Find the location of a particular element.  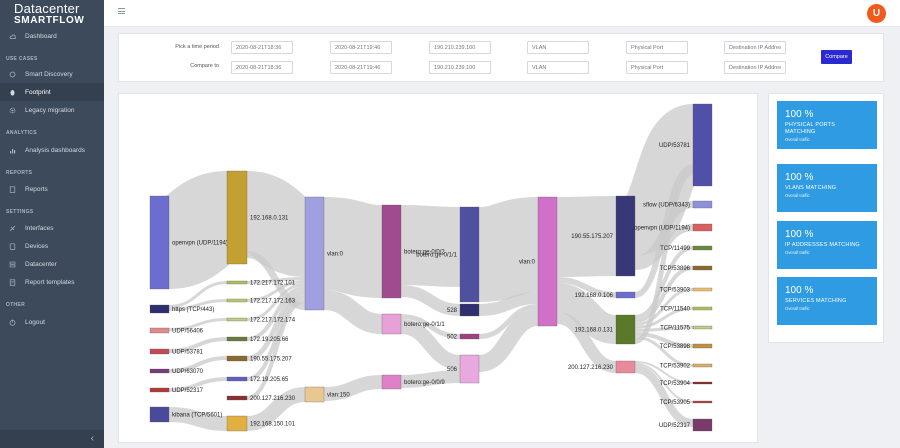

ip-address-input is located at coordinates (460, 47).